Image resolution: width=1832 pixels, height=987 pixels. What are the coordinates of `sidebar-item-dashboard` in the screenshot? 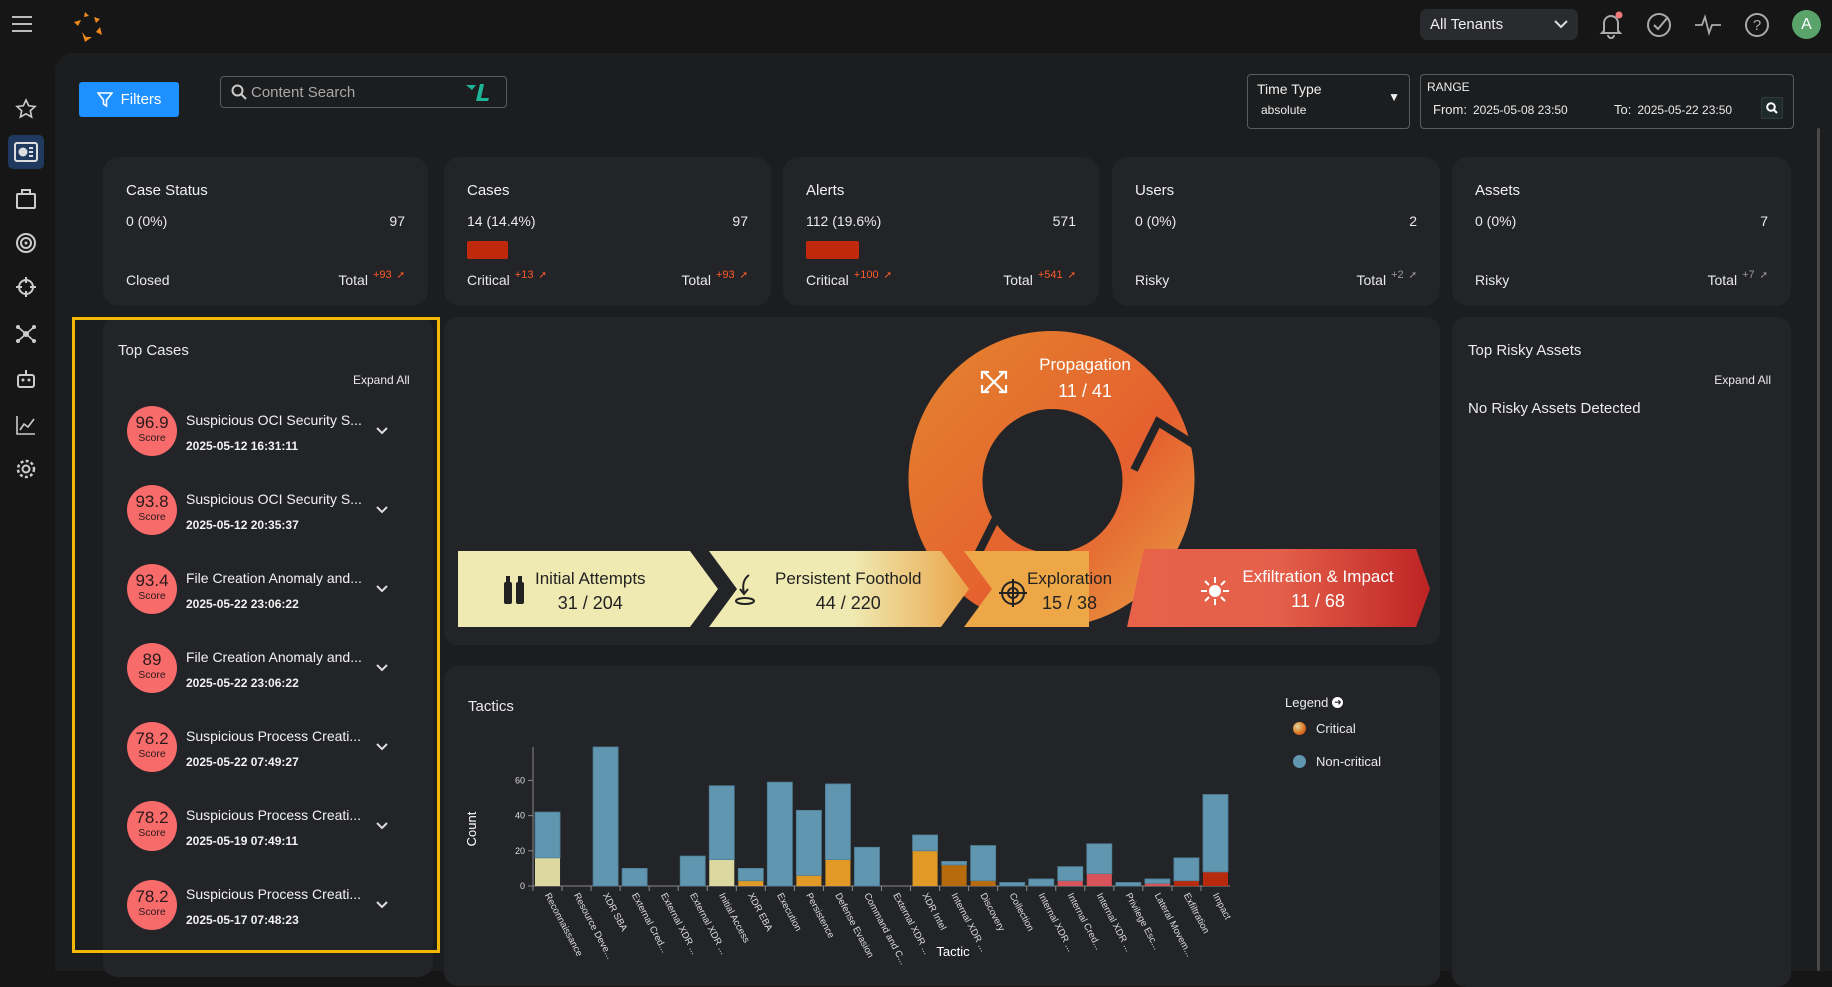 It's located at (26, 152).